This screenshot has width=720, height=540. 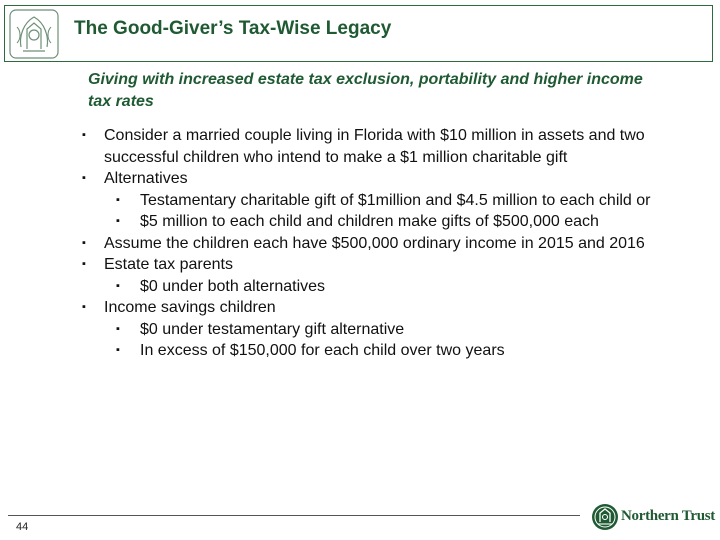 What do you see at coordinates (668, 516) in the screenshot?
I see `brand-wordmark: Northern Trust` at bounding box center [668, 516].